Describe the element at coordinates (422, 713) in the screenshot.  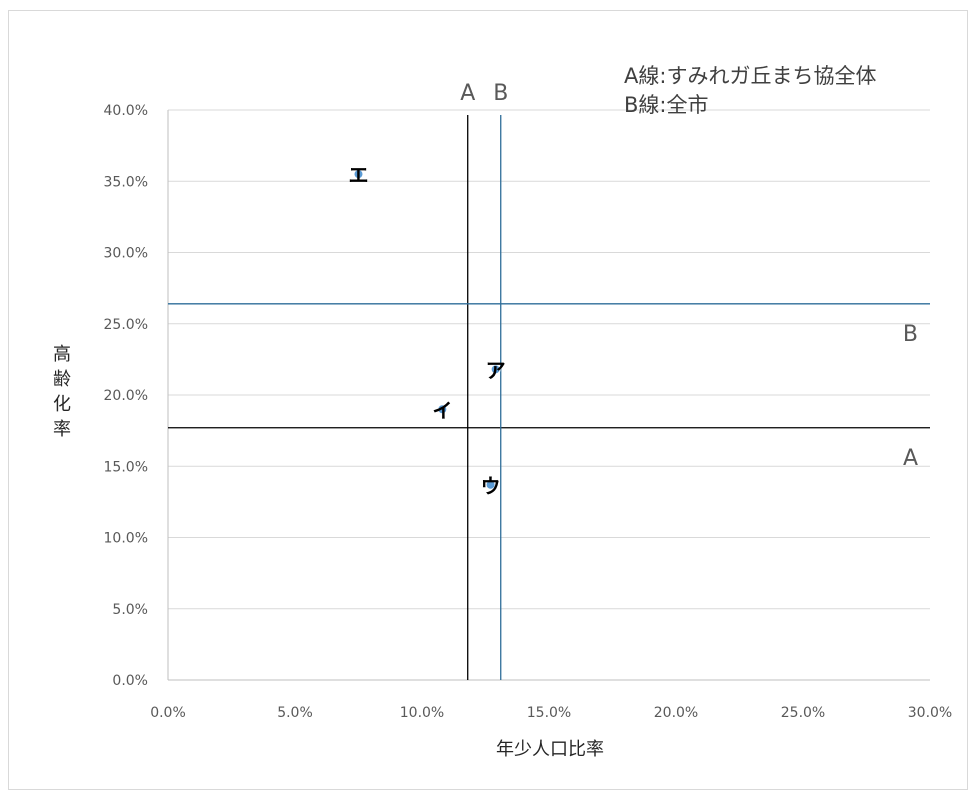
I see `x-tick-label: 10.0%` at that location.